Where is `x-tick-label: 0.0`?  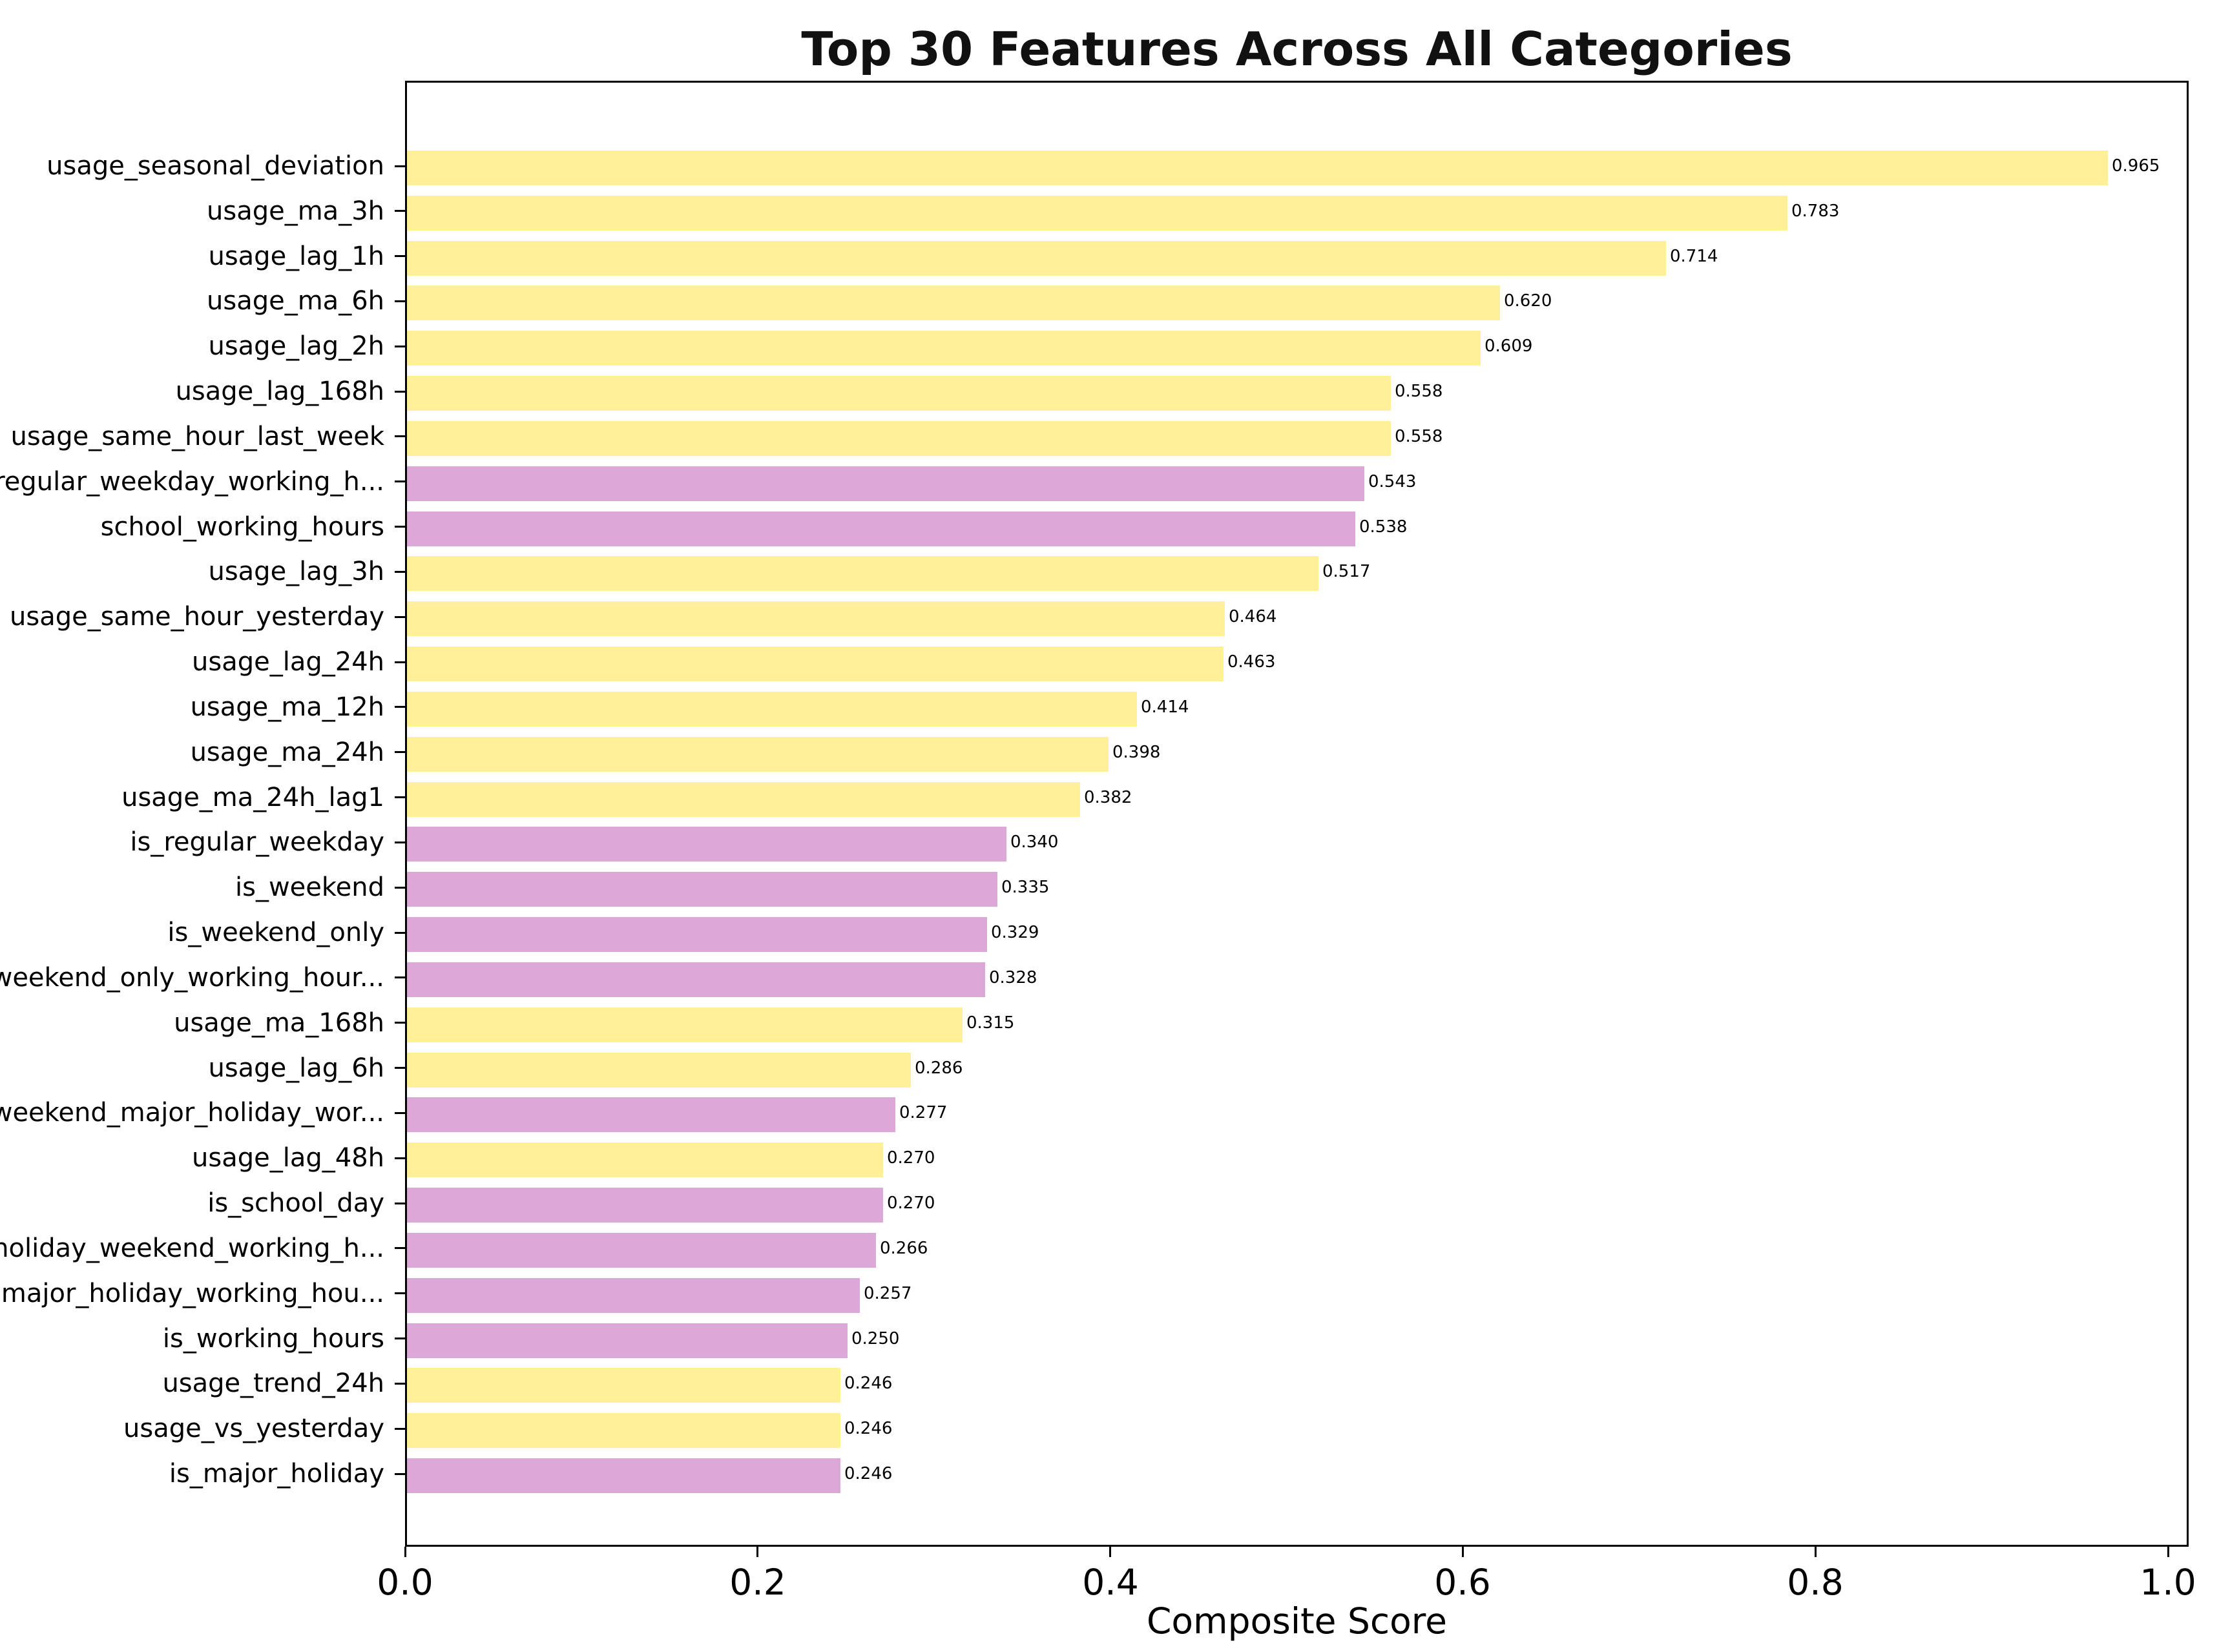
x-tick-label: 0.0 is located at coordinates (405, 1582).